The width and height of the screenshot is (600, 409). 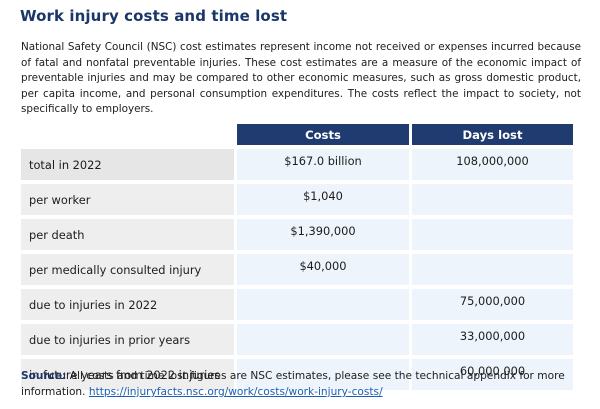 I want to click on header-costs: Costs, so click(x=323, y=134).